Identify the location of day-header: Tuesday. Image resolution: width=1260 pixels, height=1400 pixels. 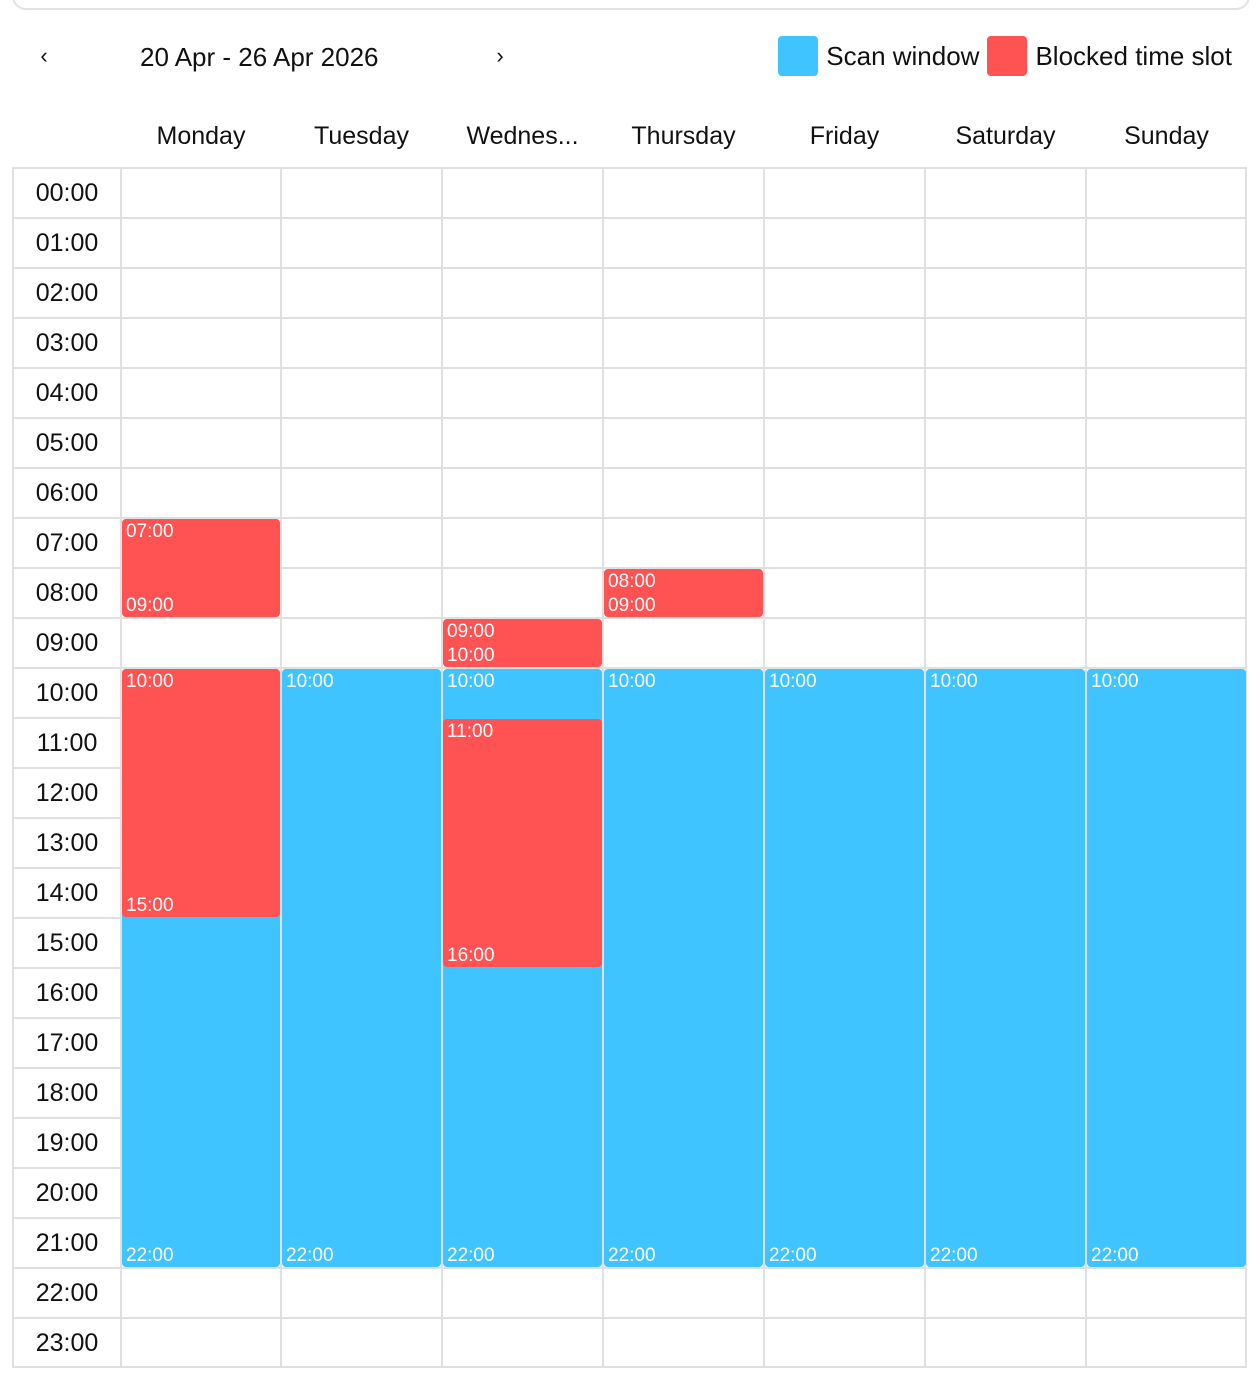
(361, 136).